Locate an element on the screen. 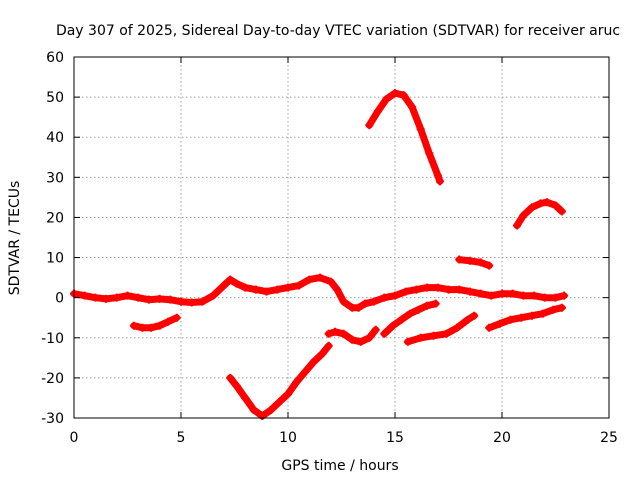 This screenshot has width=640, height=480. series-short-arc-18-19-5h is located at coordinates (474, 262).